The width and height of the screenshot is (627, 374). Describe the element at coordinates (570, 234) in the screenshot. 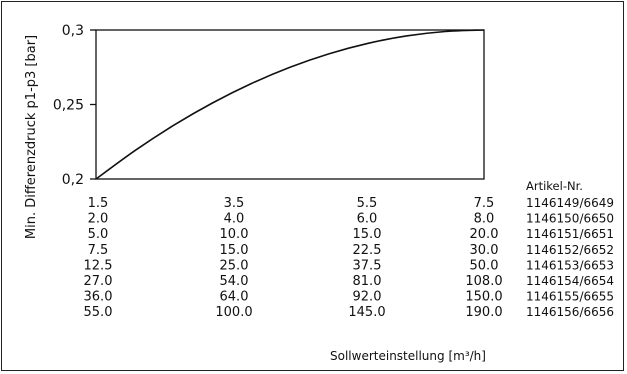

I see `article-number: 1146151/6651` at that location.